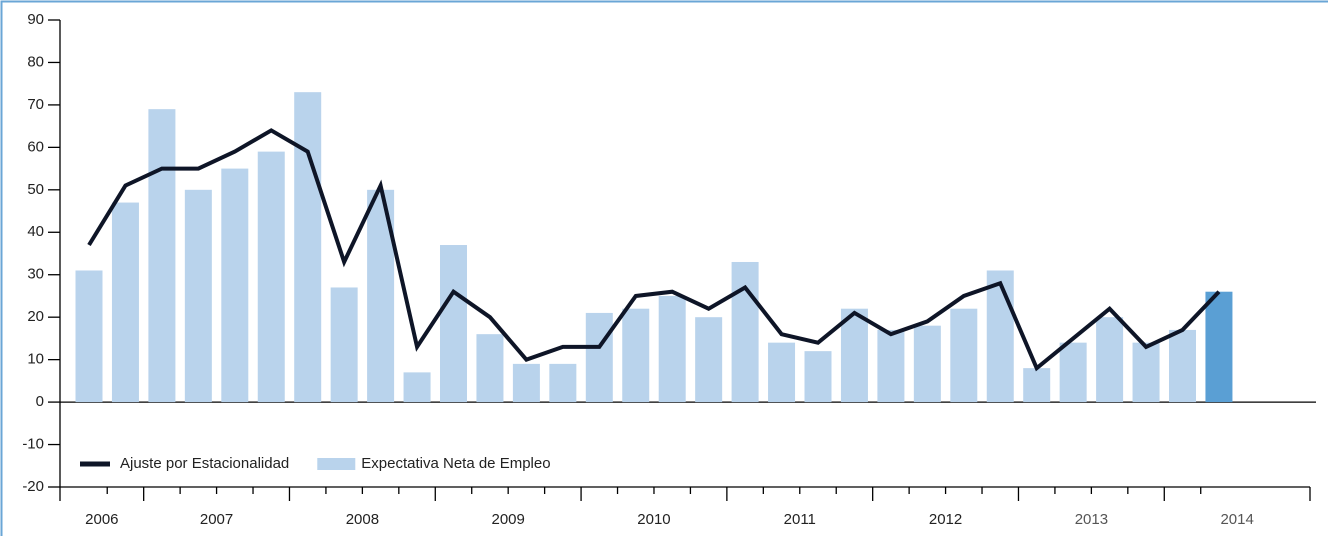 The height and width of the screenshot is (536, 1328). I want to click on legend-label: Expectativa Neta de Empleo, so click(455, 463).